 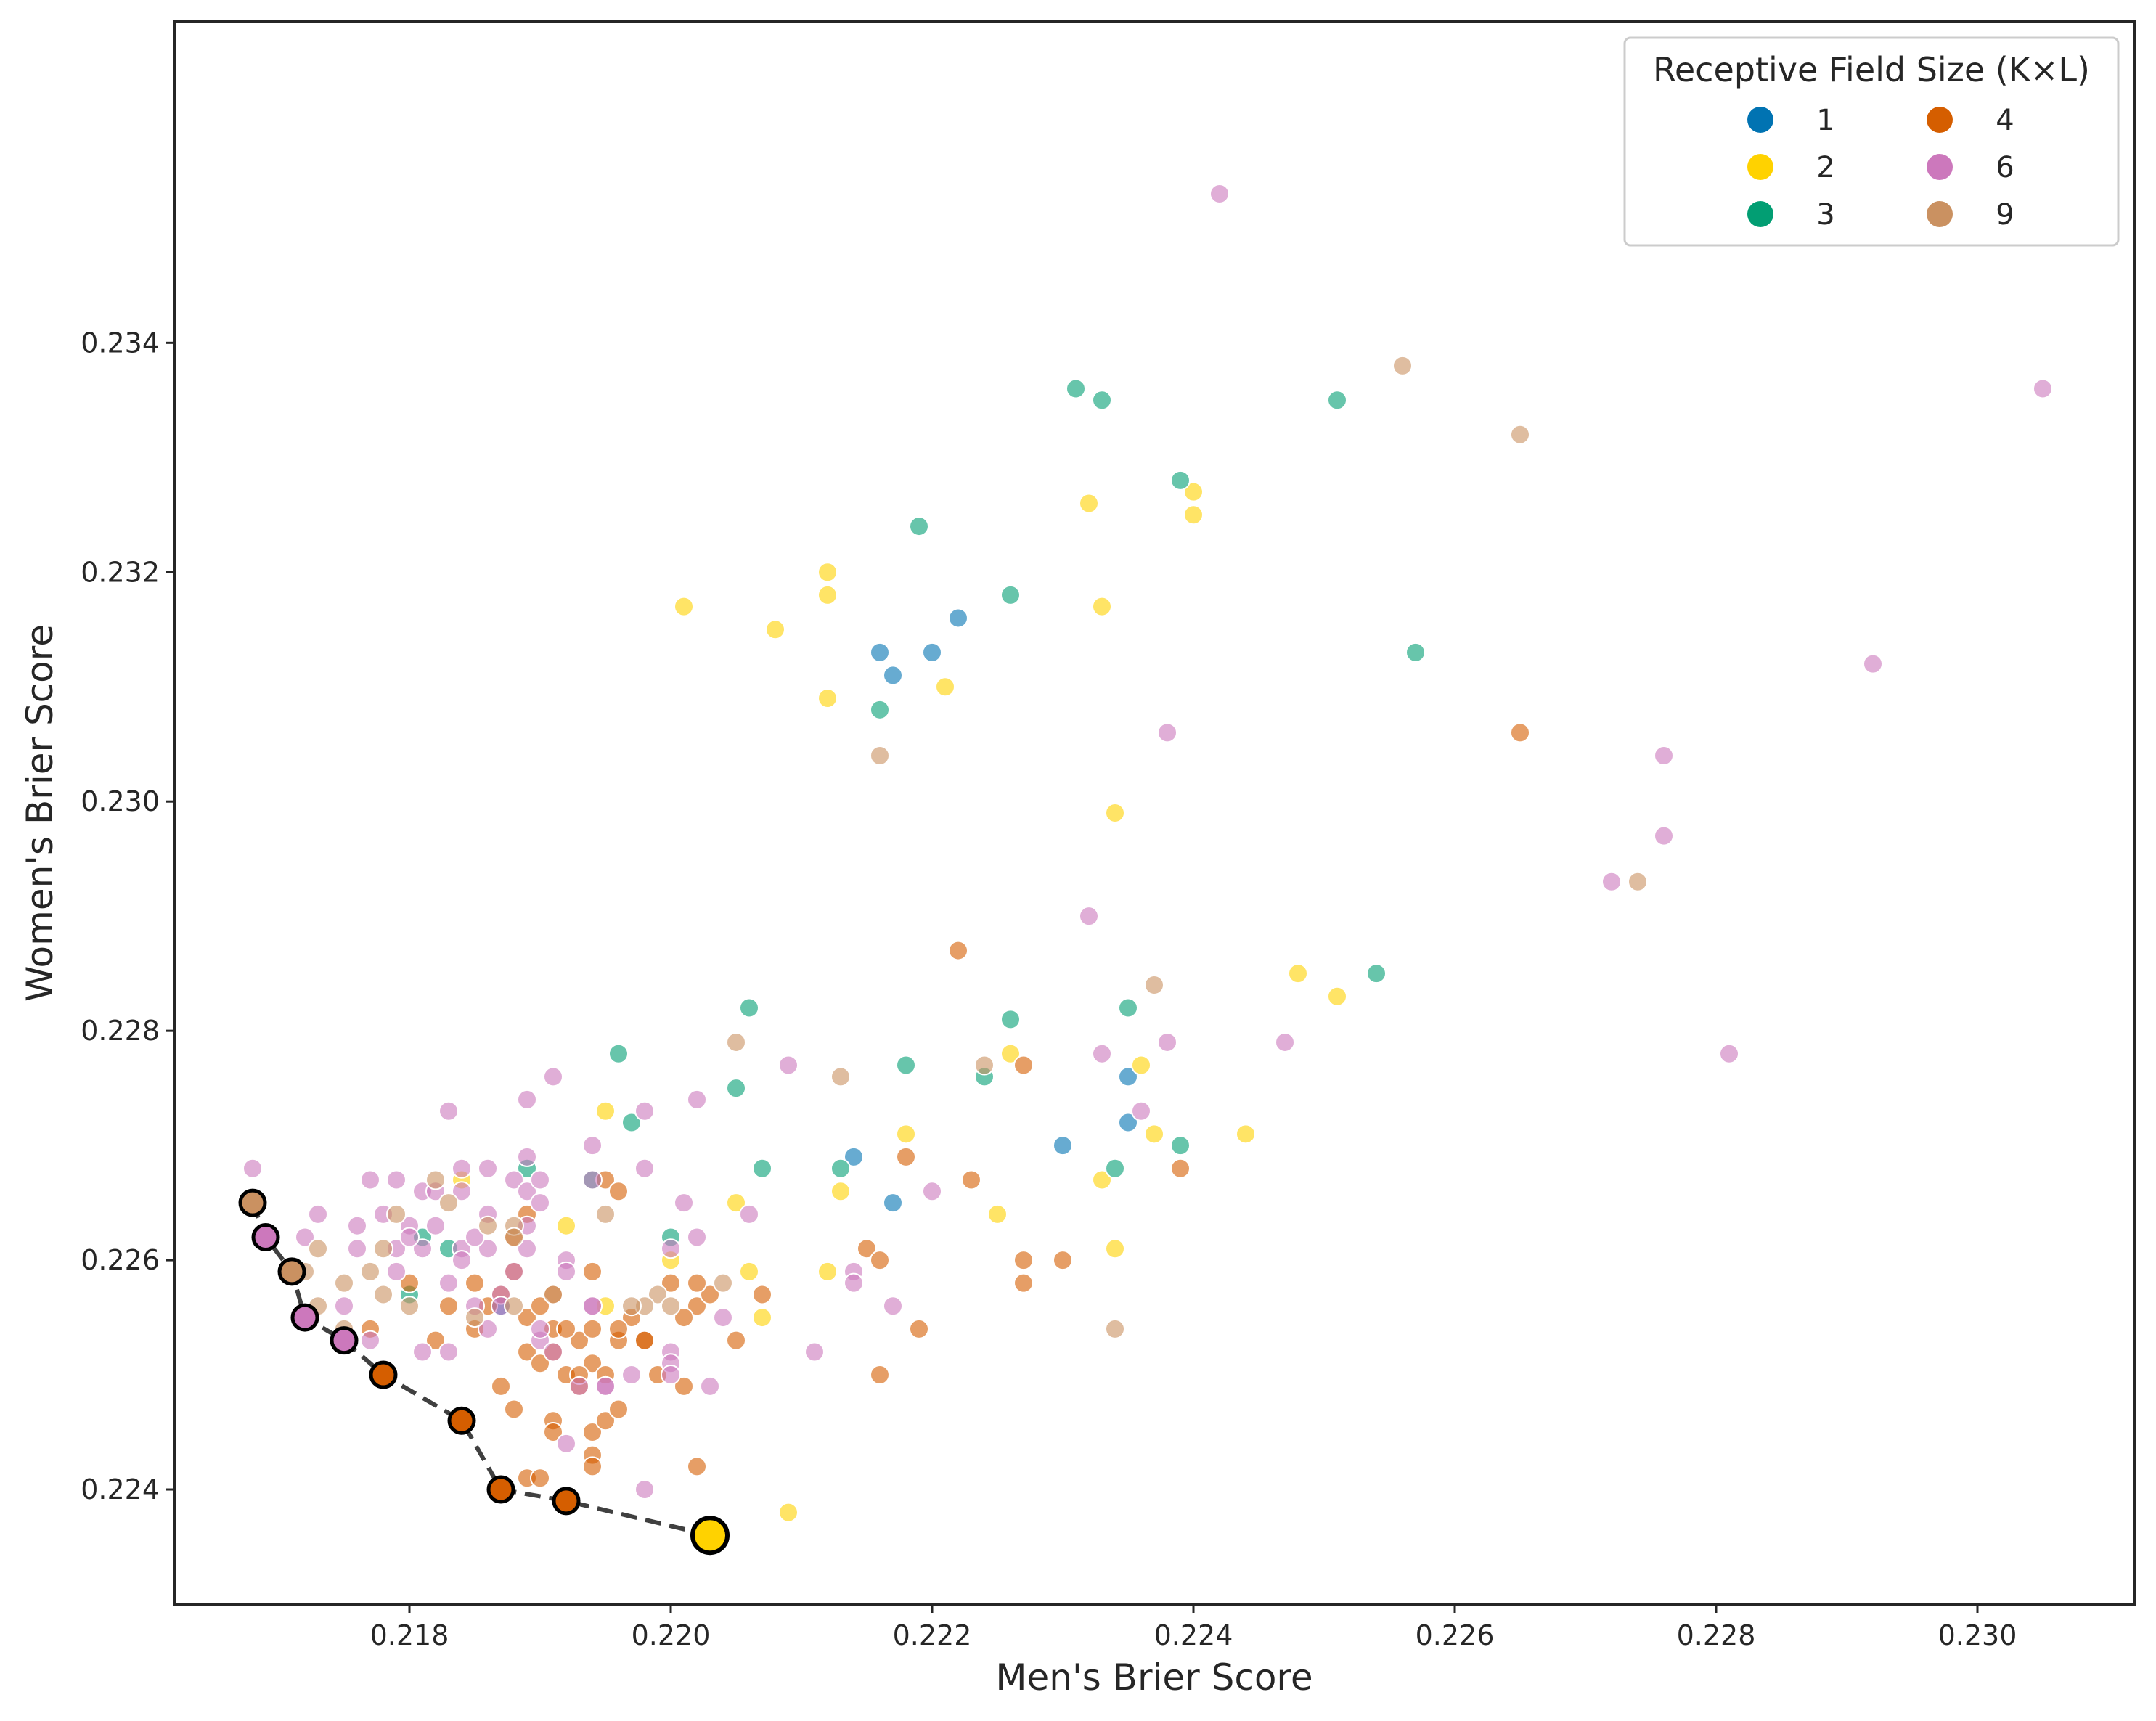 I want to click on y-axis-ticks: 0.224 0.226 0.228 0.230 0.232 0.234, so click(x=127, y=916).